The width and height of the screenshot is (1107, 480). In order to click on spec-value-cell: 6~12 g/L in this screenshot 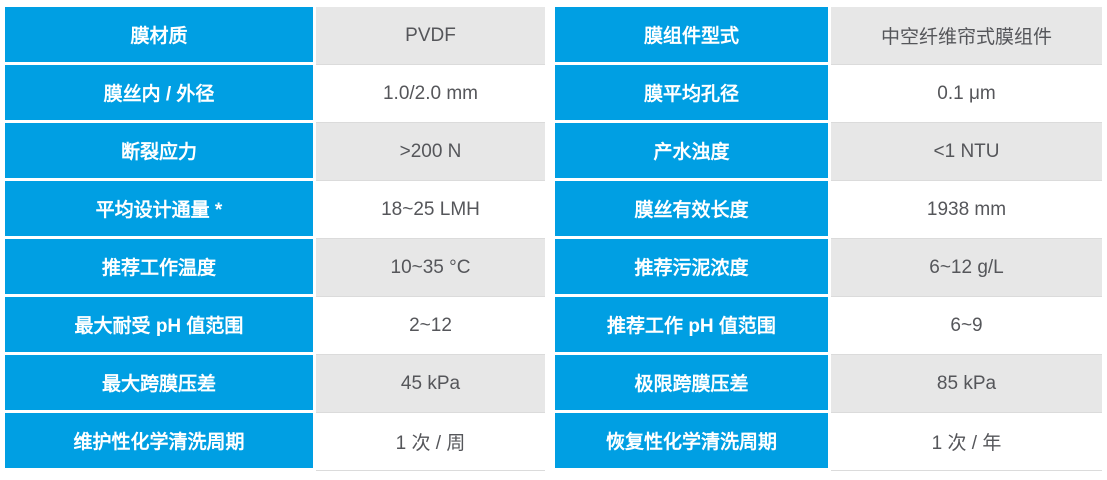, I will do `click(966, 268)`.